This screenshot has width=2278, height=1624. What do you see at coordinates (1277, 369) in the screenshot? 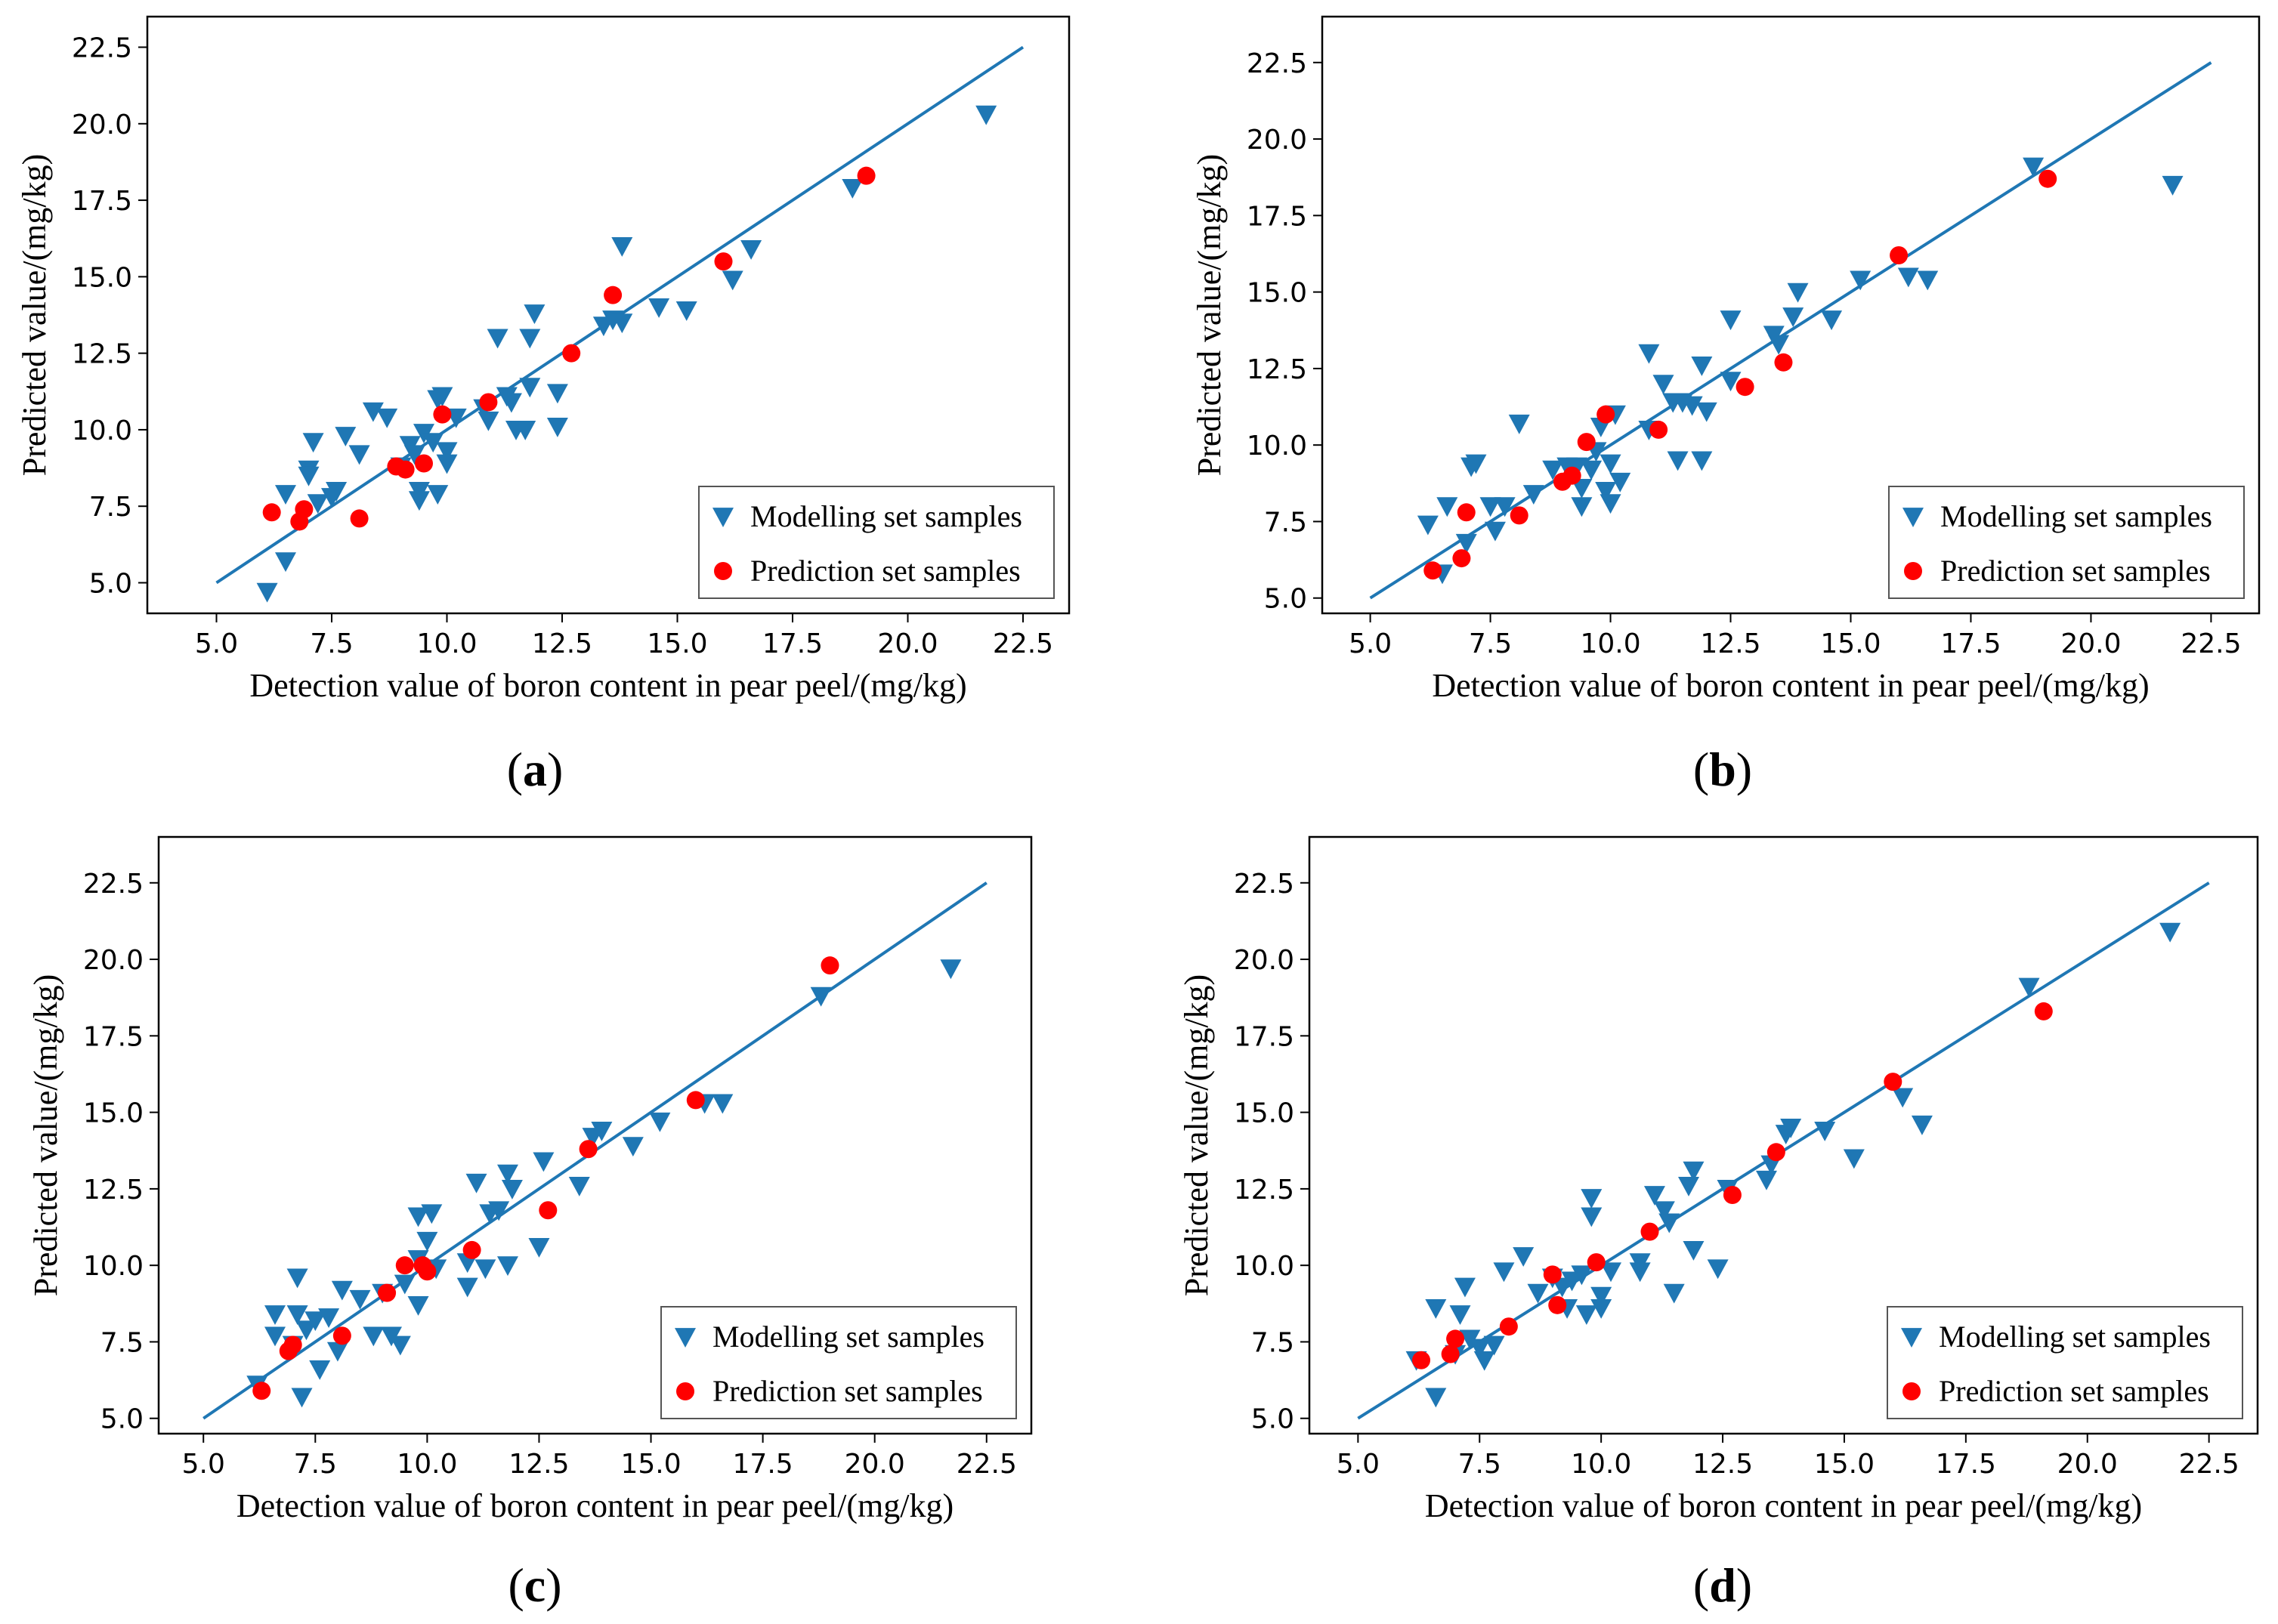
I see `y-tick-label: 12.5` at bounding box center [1277, 369].